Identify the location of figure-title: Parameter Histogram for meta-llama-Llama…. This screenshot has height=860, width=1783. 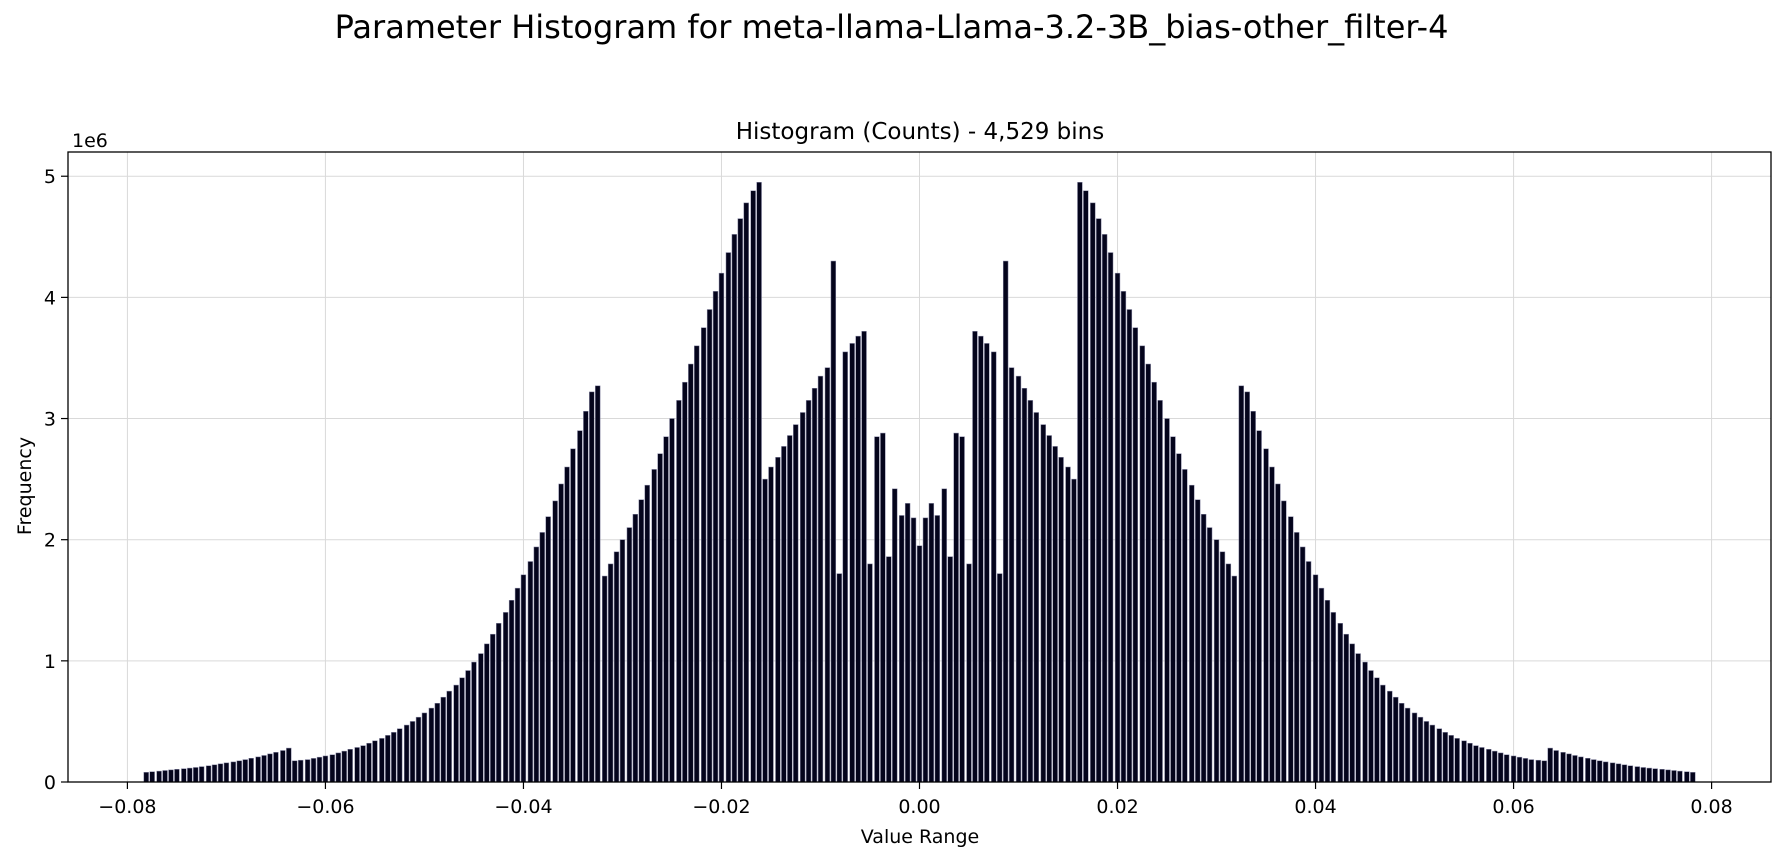
(891, 27).